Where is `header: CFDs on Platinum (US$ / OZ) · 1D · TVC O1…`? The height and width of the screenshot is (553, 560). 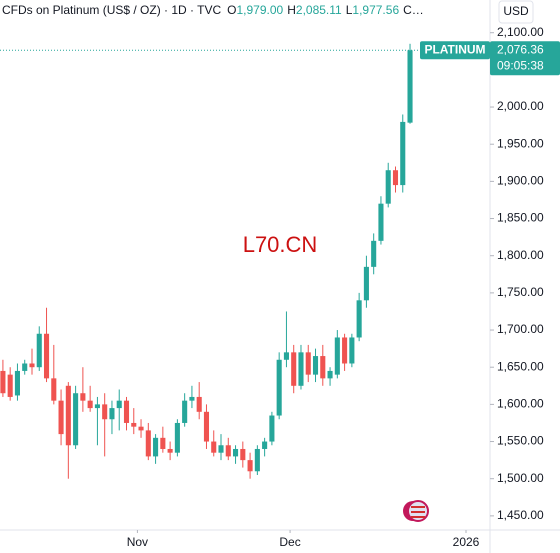 header: CFDs on Platinum (US$ / OZ) · 1D · TVC O1… is located at coordinates (213, 10).